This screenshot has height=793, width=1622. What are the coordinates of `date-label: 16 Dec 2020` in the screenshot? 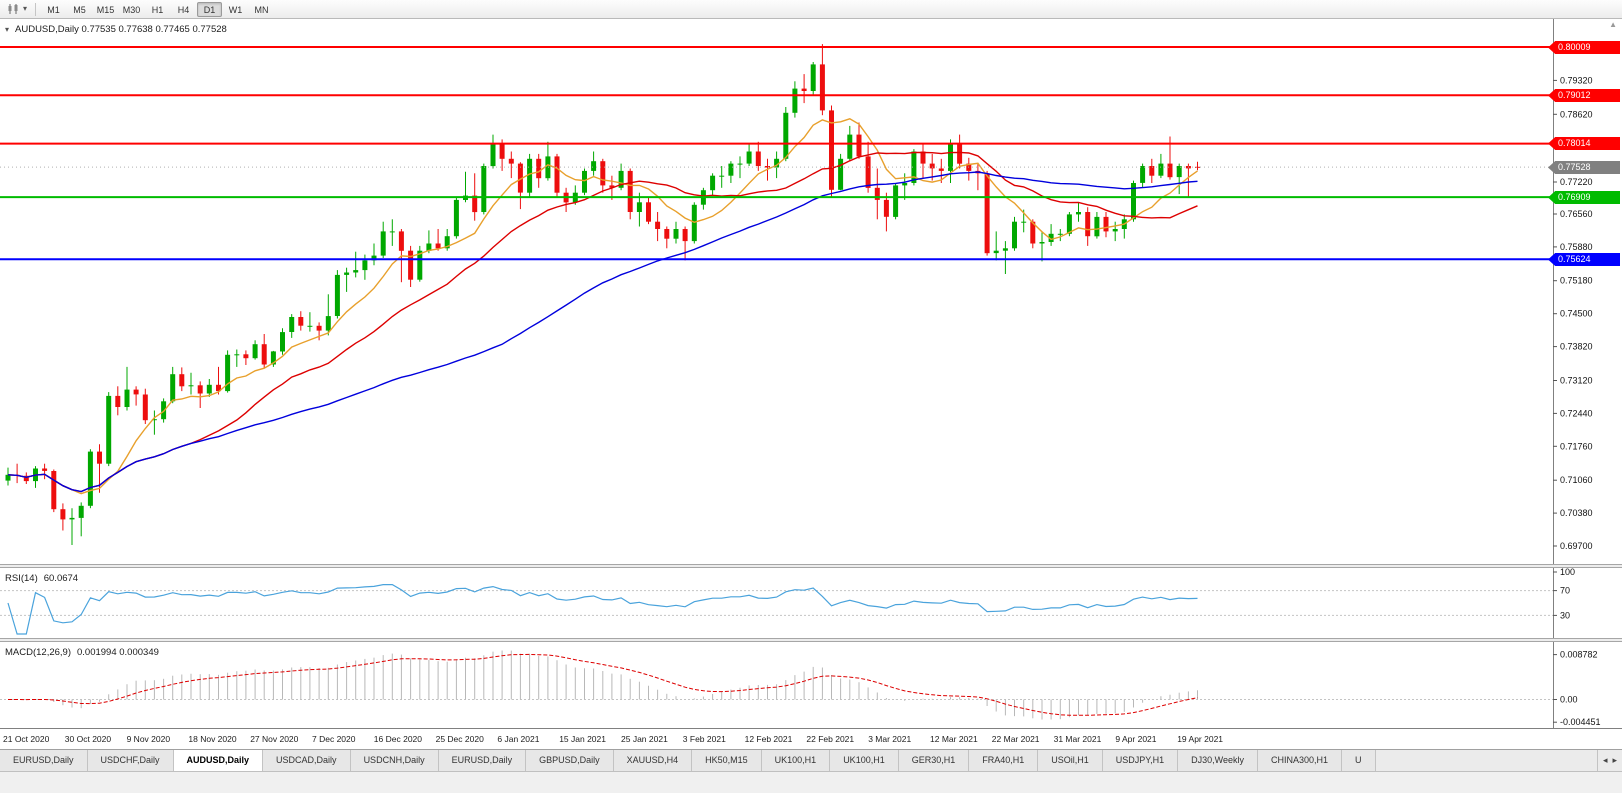 It's located at (397, 739).